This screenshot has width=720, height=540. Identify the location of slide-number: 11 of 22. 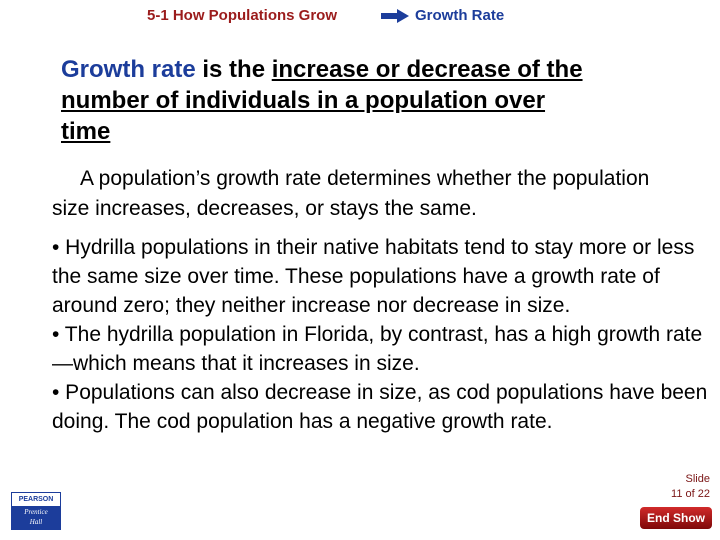
(690, 494).